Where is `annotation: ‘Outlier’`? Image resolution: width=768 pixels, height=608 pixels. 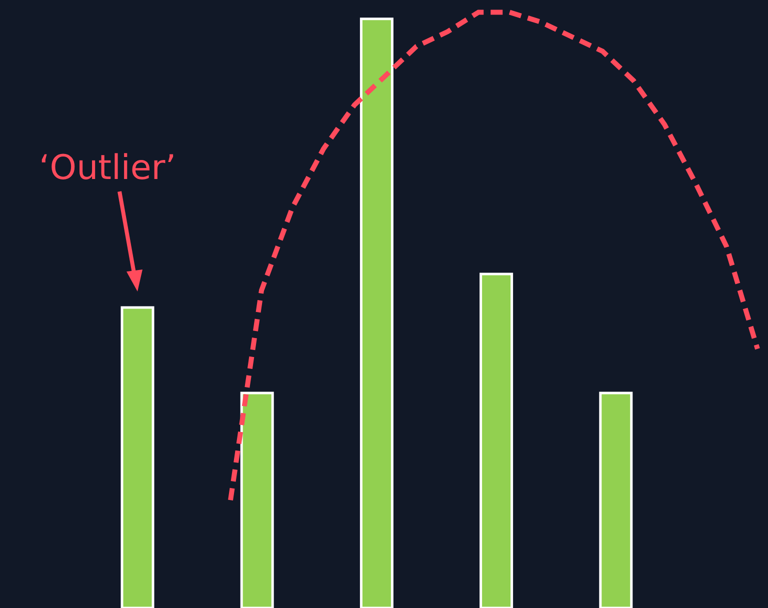 annotation: ‘Outlier’ is located at coordinates (107, 168).